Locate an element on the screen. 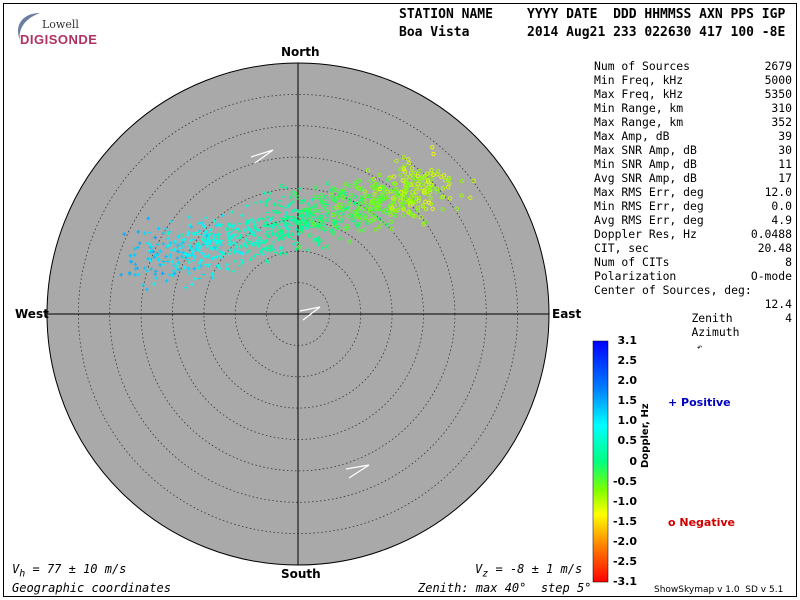  colorbar-tick-label: 3.1 is located at coordinates (627, 340).